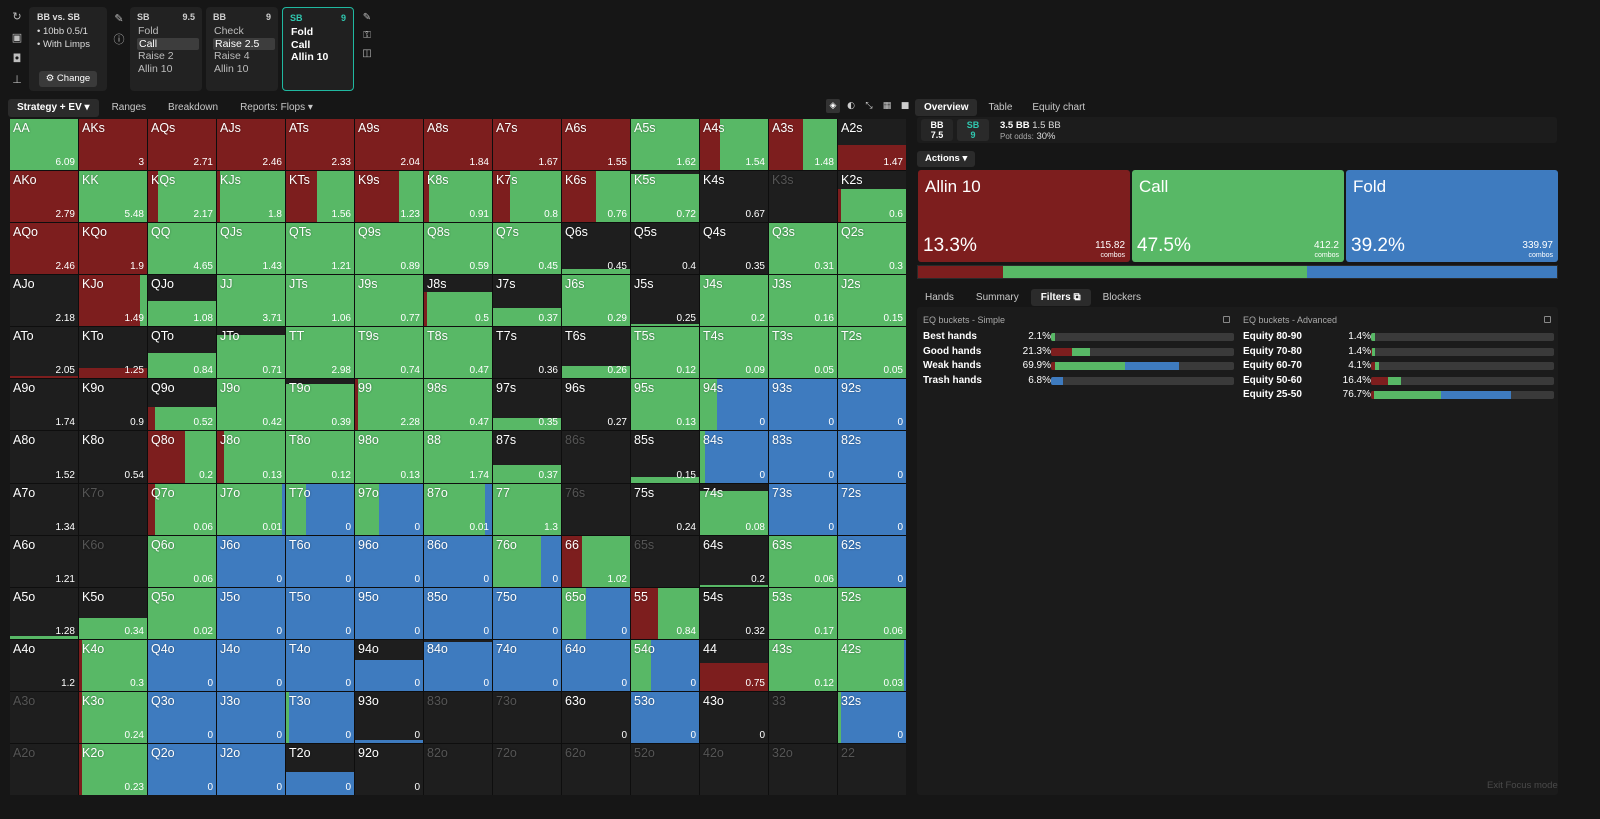 Image resolution: width=1600 pixels, height=819 pixels. What do you see at coordinates (251, 197) in the screenshot?
I see `hand-cell: KJs 1.8` at bounding box center [251, 197].